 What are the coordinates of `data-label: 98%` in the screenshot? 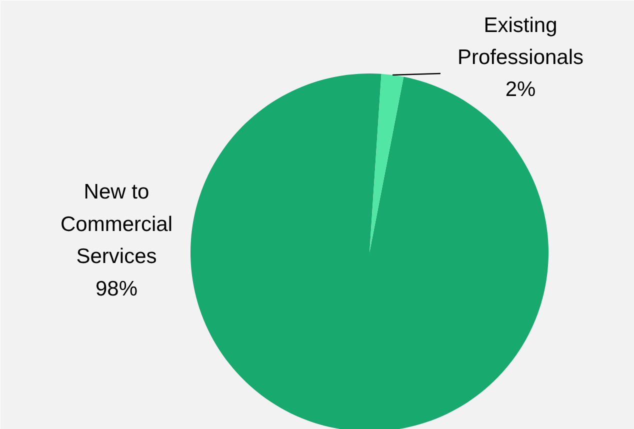 It's located at (116, 288).